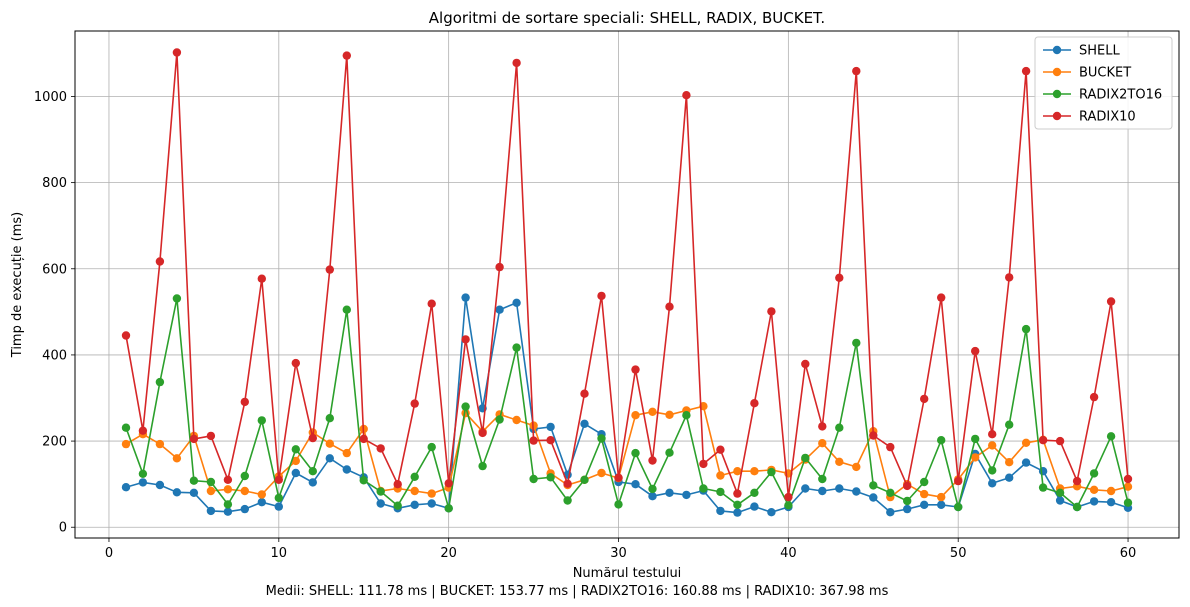 Image resolution: width=1190 pixels, height=607 pixels. Describe the element at coordinates (788, 553) in the screenshot. I see `x-tick-label: 40` at that location.